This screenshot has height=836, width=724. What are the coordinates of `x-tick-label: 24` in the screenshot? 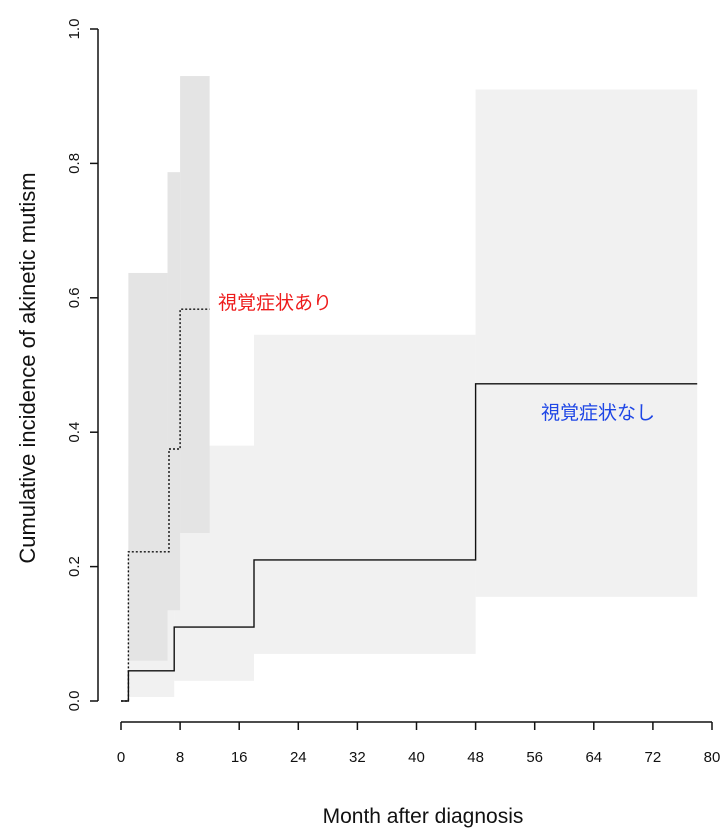 It's located at (298, 757).